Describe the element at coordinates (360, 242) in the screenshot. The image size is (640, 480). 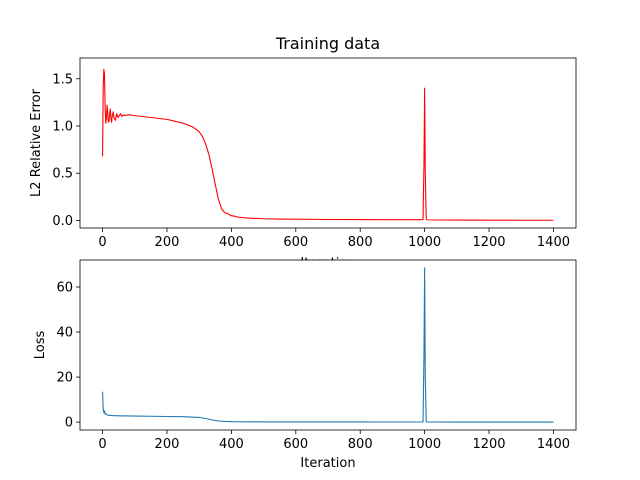
I see `top-x-tick-label: 800` at that location.